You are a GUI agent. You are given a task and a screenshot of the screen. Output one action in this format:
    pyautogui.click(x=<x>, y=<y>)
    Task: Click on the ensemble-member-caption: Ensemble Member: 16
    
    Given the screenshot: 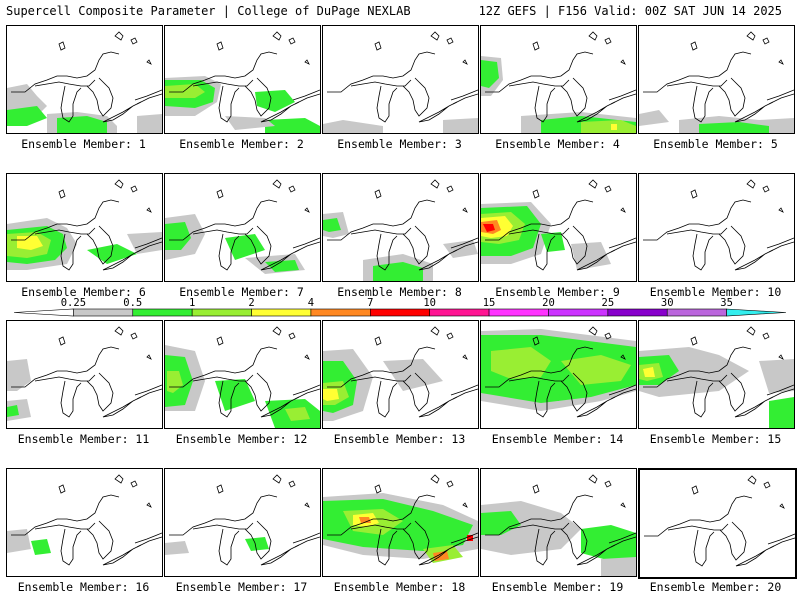 What is the action you would take?
    pyautogui.click(x=83, y=587)
    